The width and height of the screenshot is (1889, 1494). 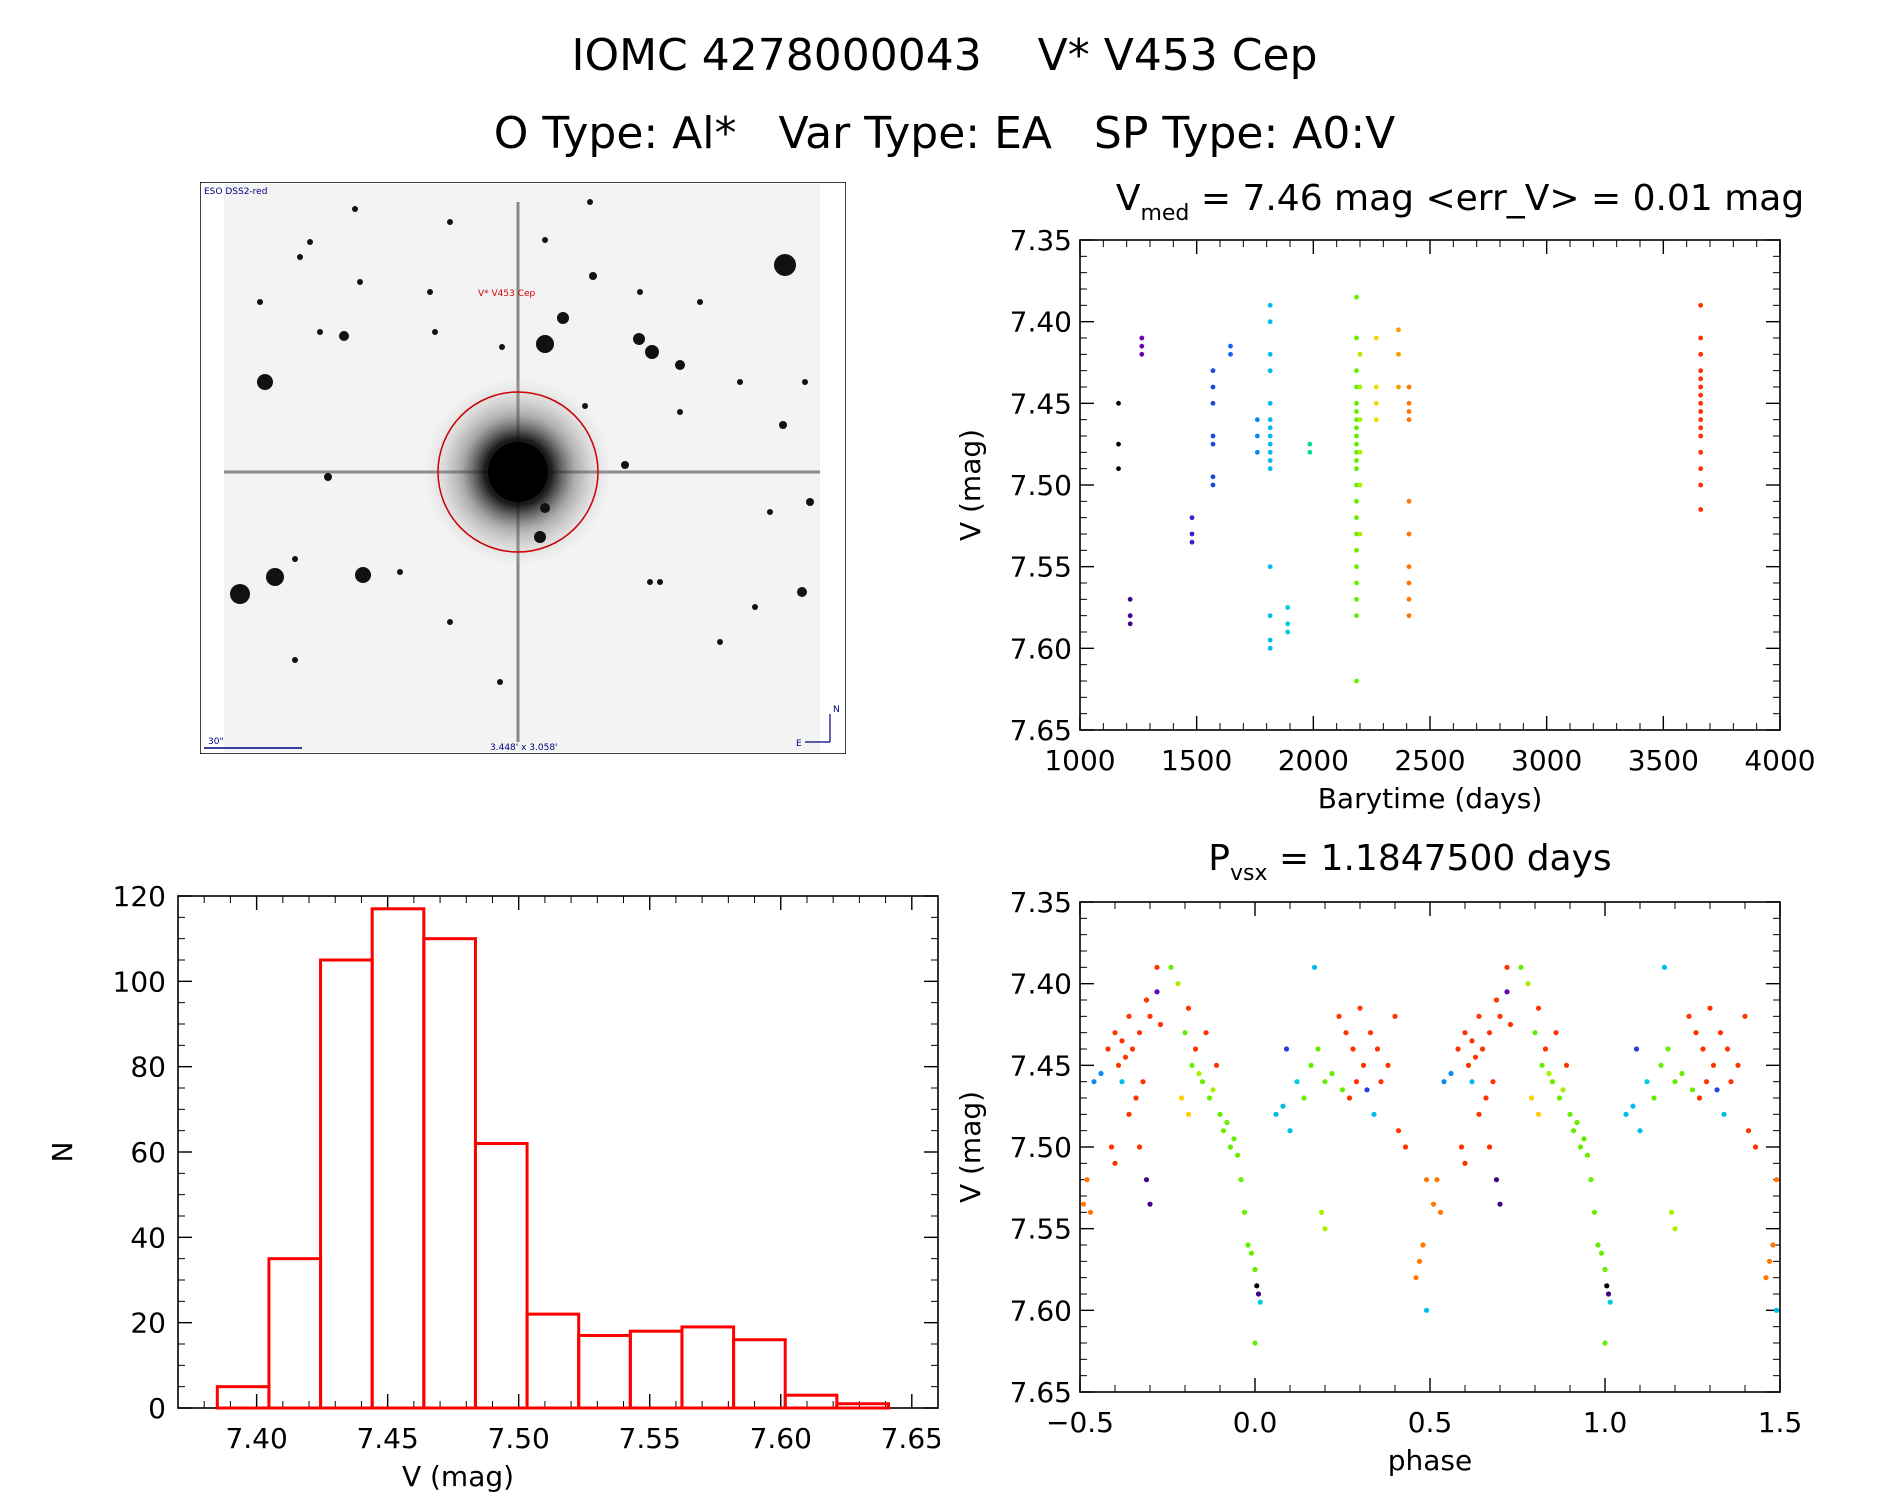 What do you see at coordinates (836, 710) in the screenshot?
I see `compass-north-label: N` at bounding box center [836, 710].